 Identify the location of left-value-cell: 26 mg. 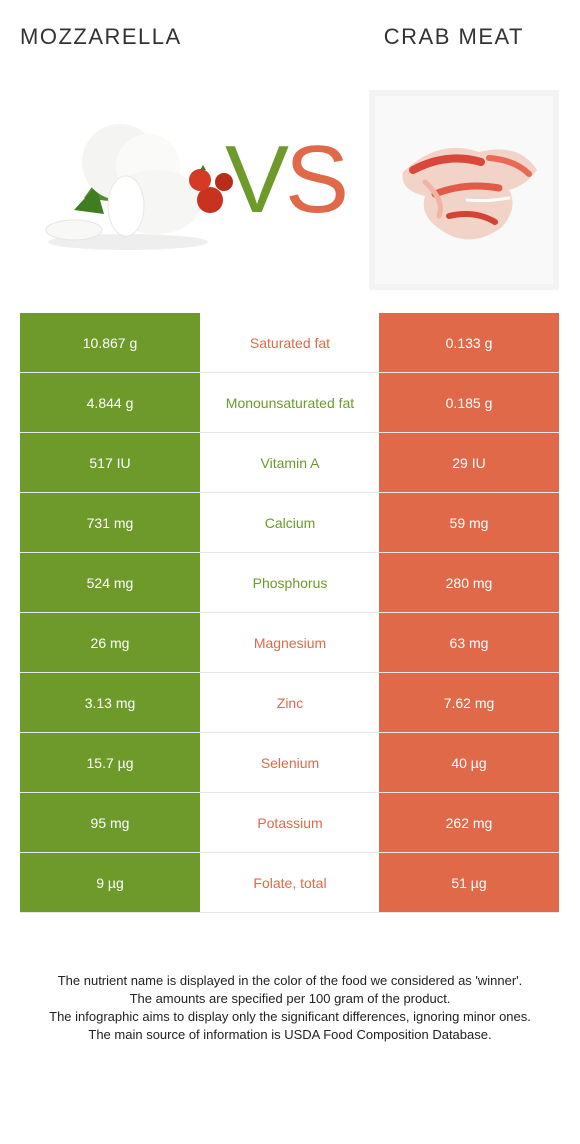
(110, 642).